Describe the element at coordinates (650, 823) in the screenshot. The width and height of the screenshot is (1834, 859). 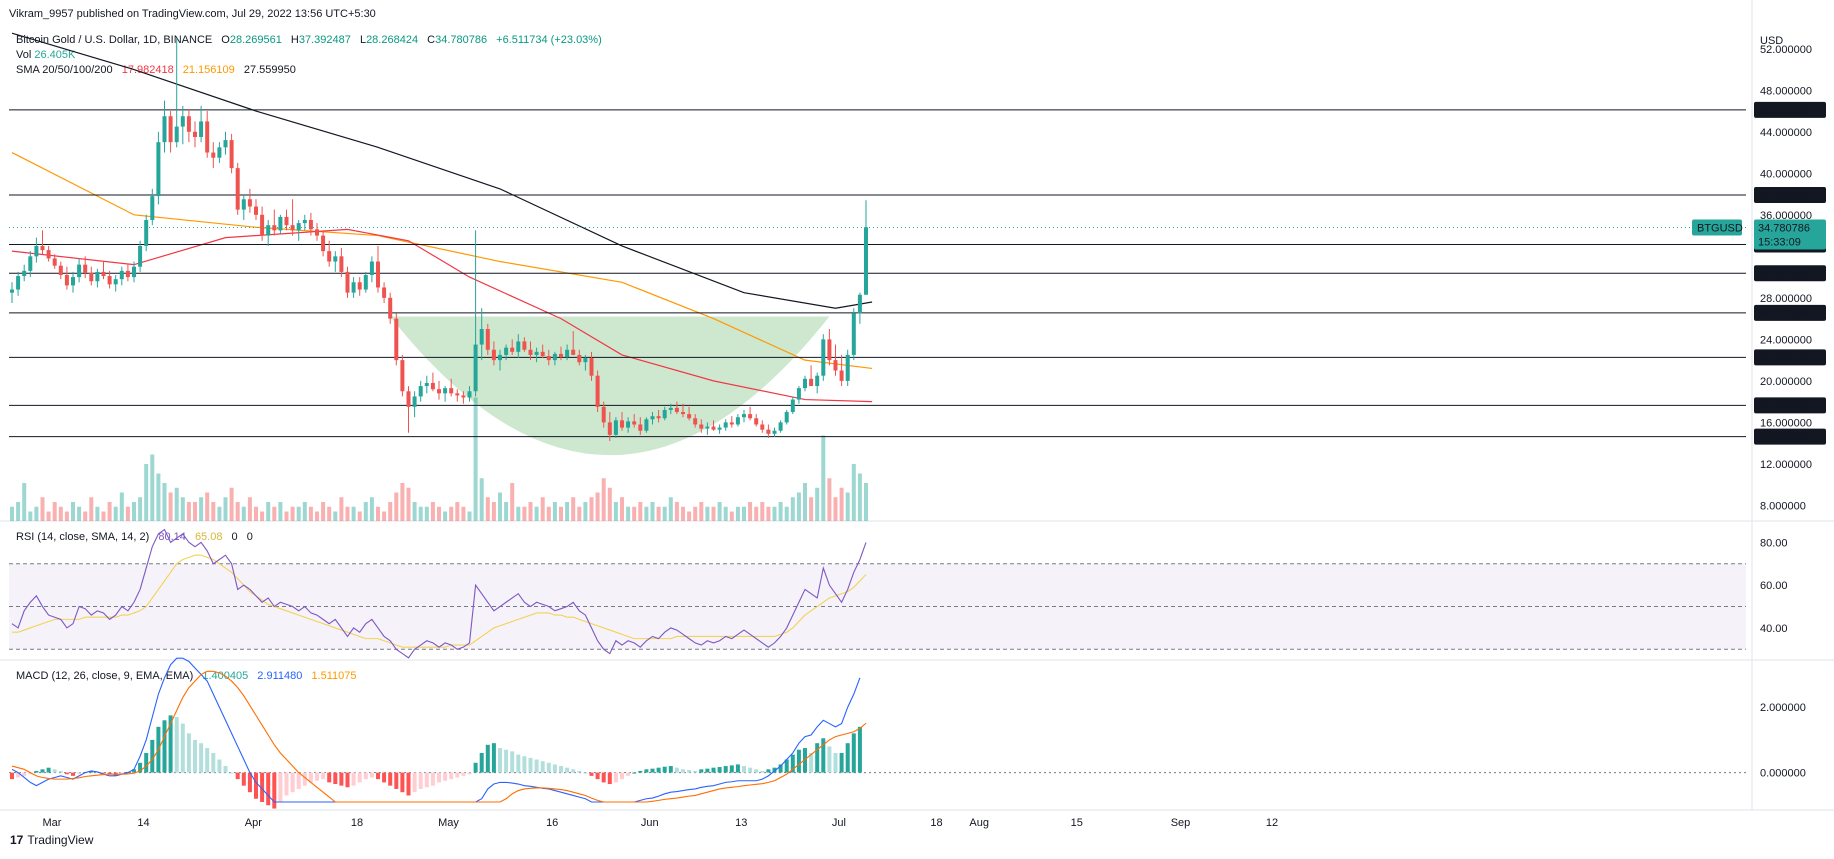
I see `time-tick-label: Jun` at that location.